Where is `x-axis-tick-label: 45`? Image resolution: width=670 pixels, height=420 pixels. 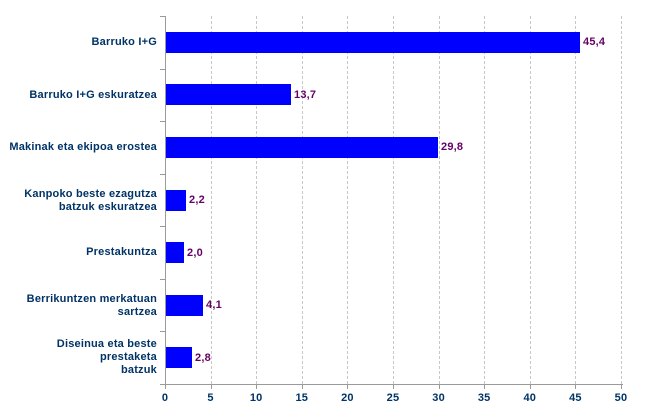 x-axis-tick-label: 45 is located at coordinates (575, 398).